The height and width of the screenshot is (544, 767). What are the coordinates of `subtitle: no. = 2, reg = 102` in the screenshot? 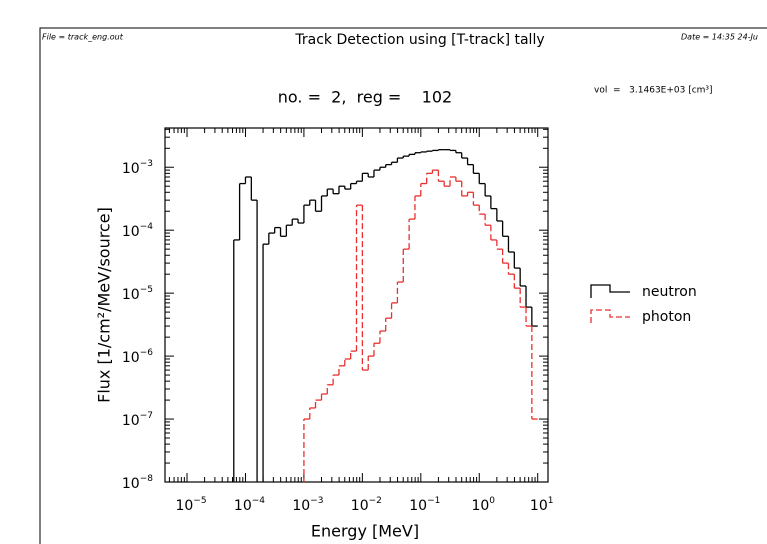 It's located at (365, 97).